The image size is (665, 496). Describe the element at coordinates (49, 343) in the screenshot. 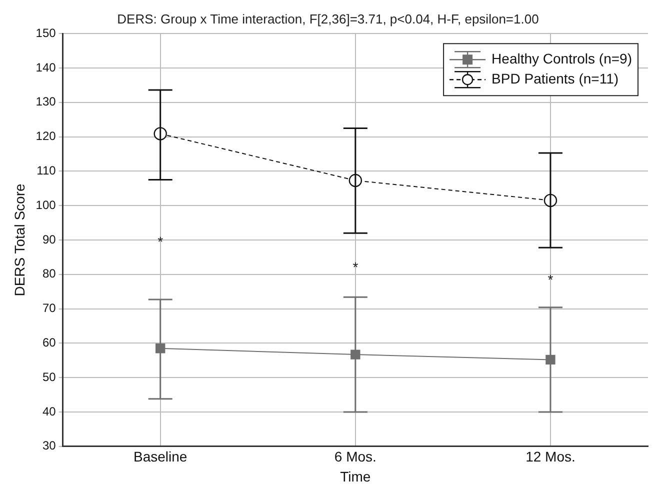

I see `y-tick-label: 60` at that location.